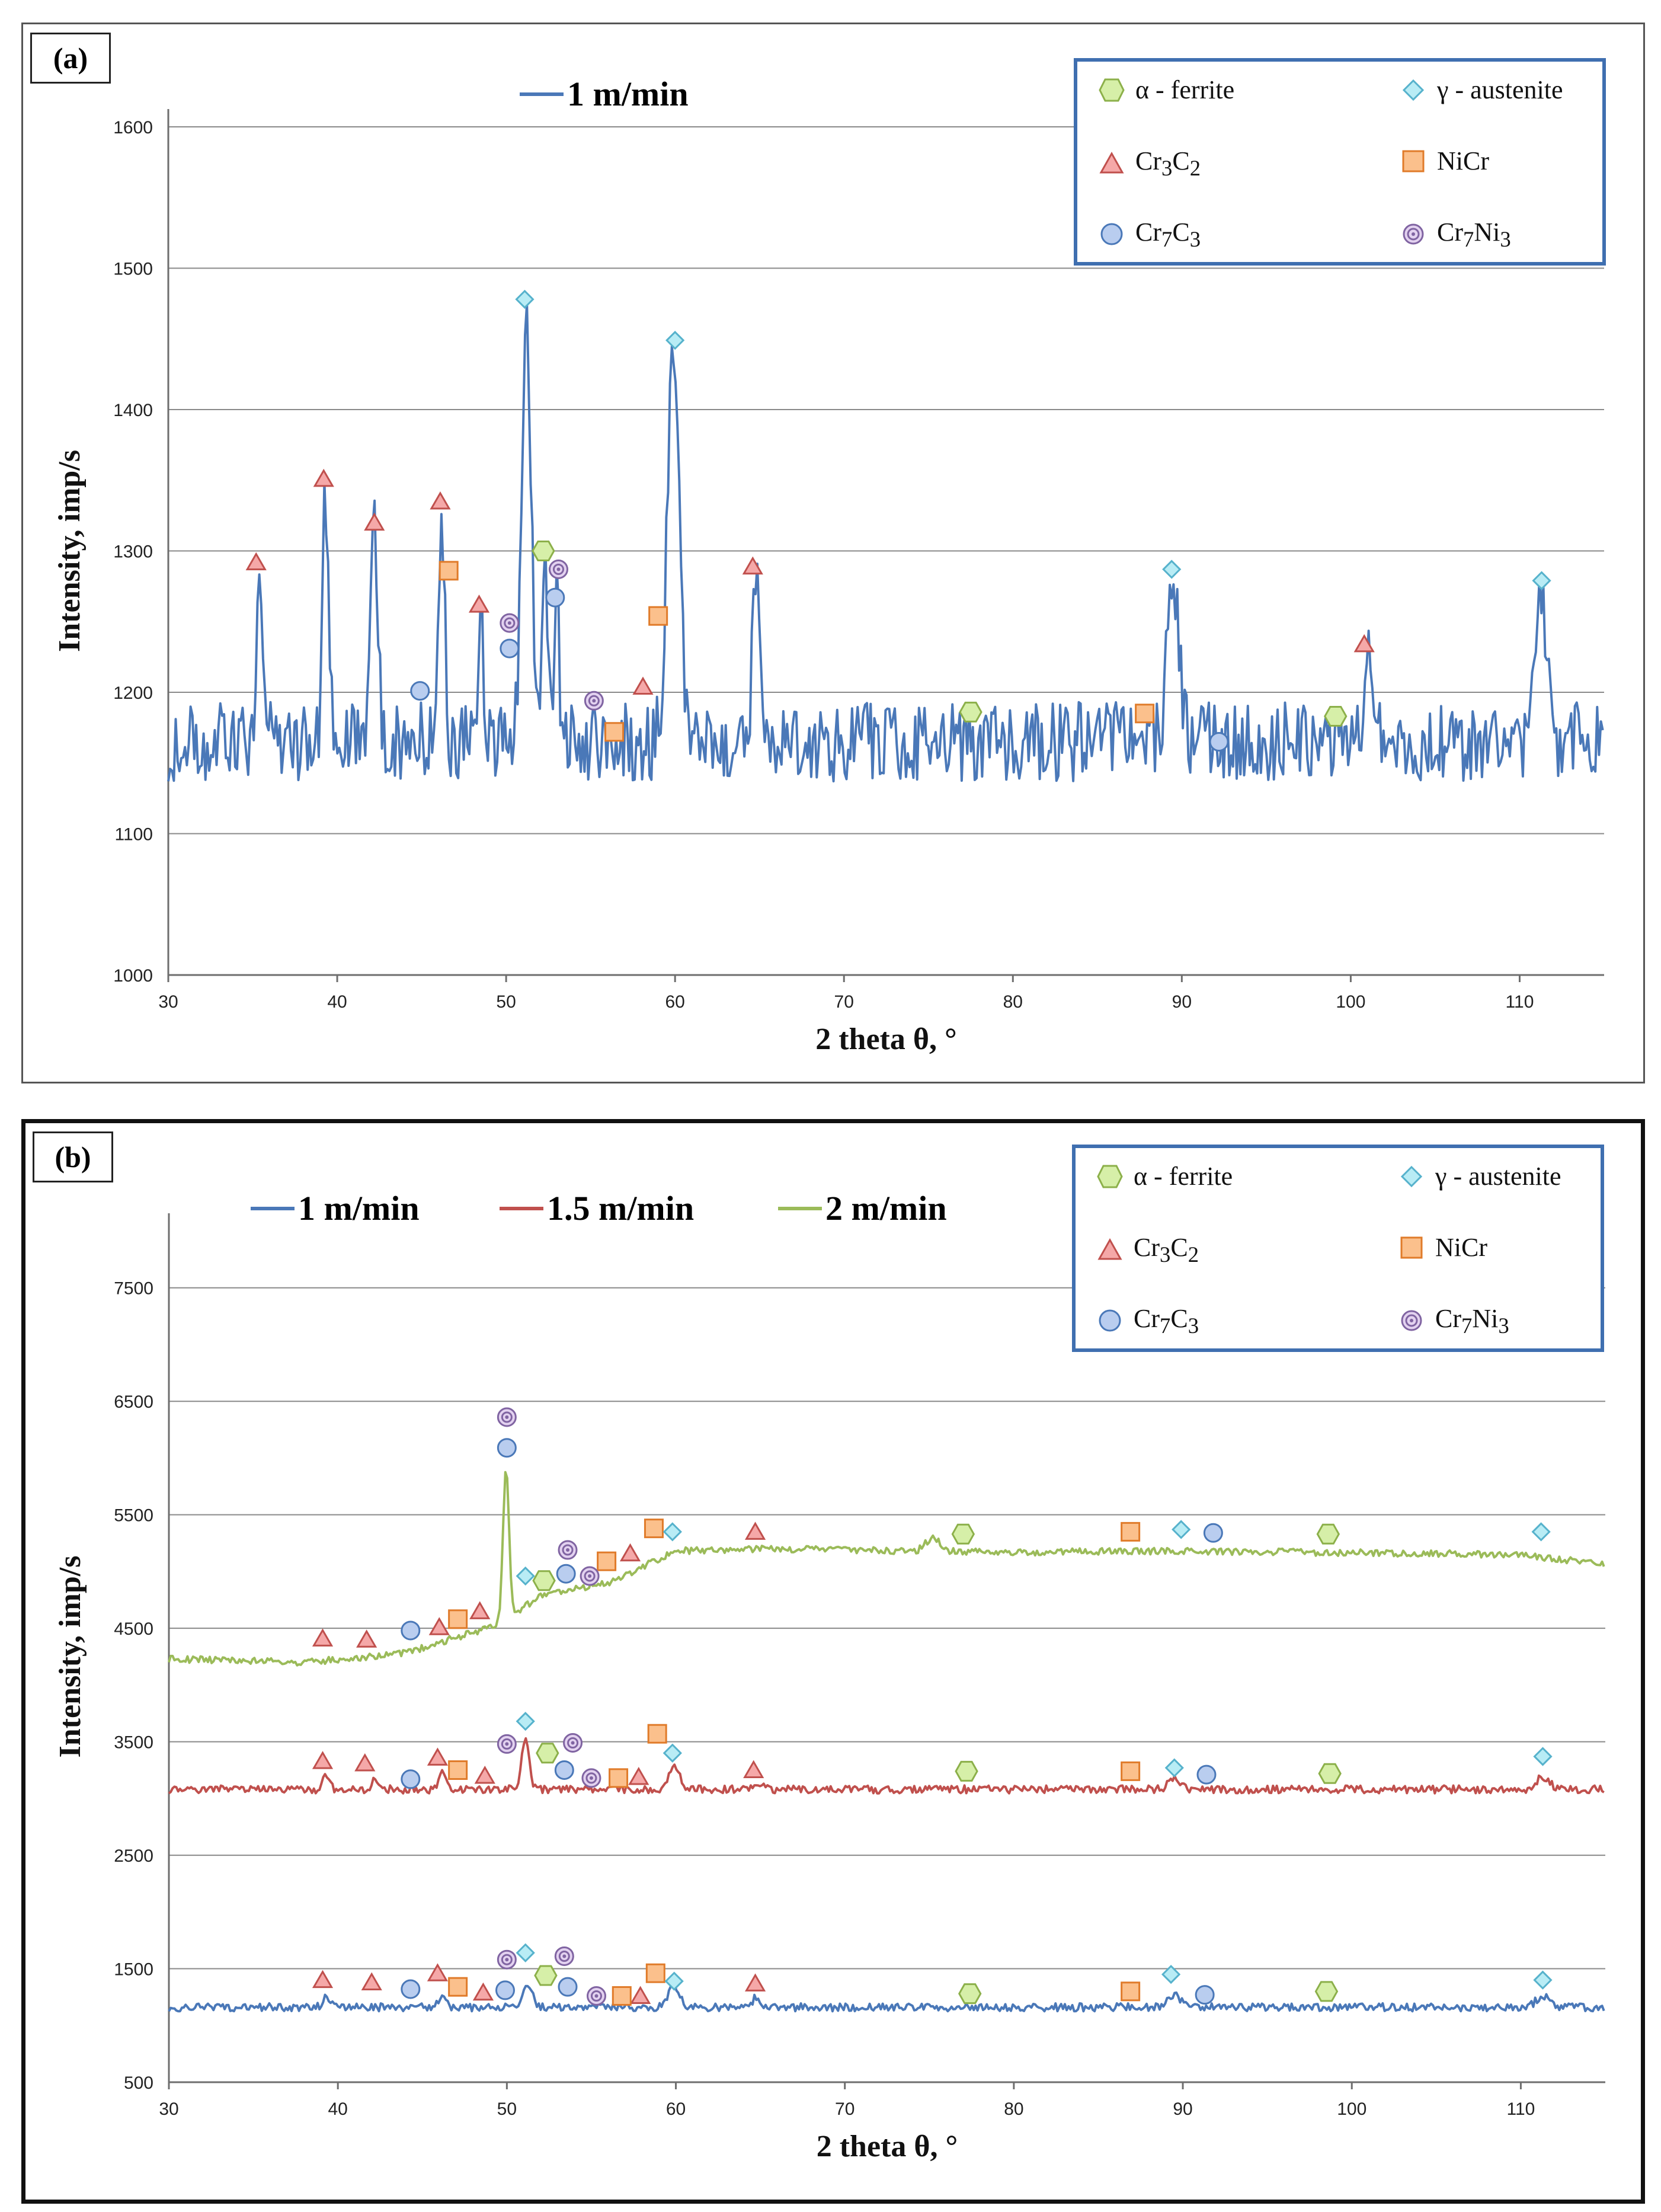 The image size is (1661, 2212). I want to click on legend-label: NiCr, so click(1463, 160).